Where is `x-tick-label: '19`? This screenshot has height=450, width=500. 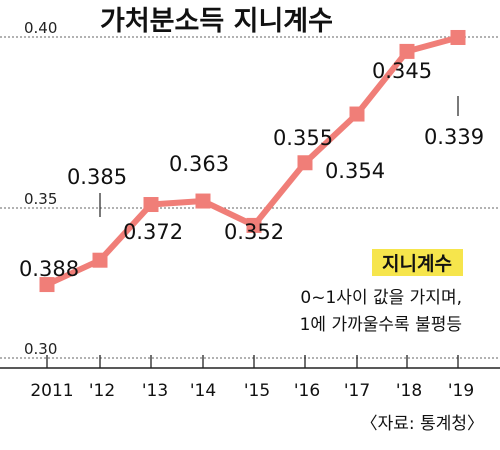 x-tick-label: '19 is located at coordinates (461, 391).